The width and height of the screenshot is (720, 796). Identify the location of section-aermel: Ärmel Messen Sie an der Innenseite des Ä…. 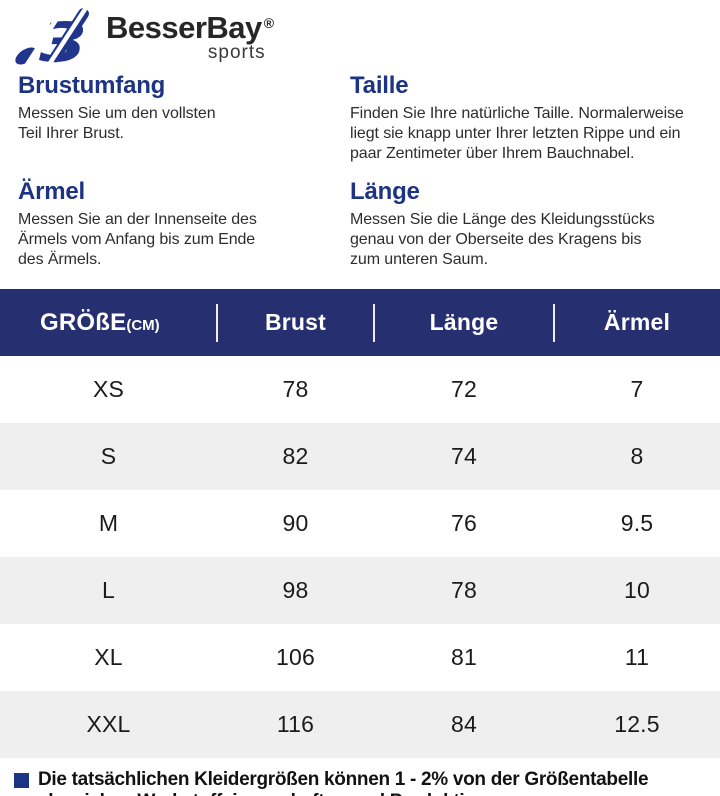
(184, 222).